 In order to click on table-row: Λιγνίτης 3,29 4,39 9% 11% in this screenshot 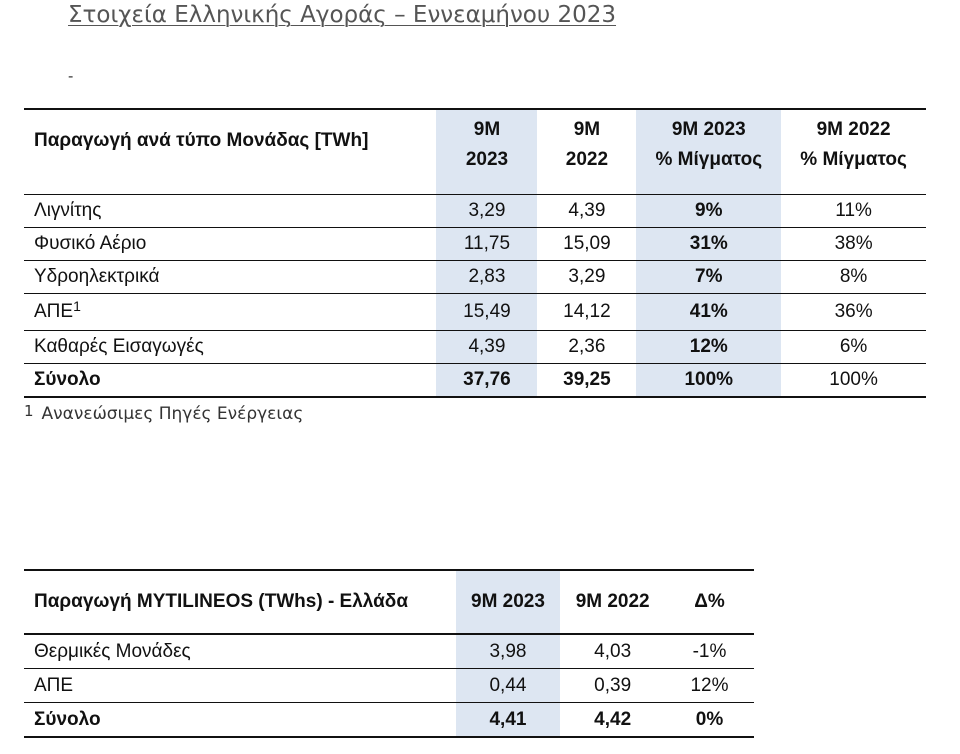, I will do `click(475, 211)`.